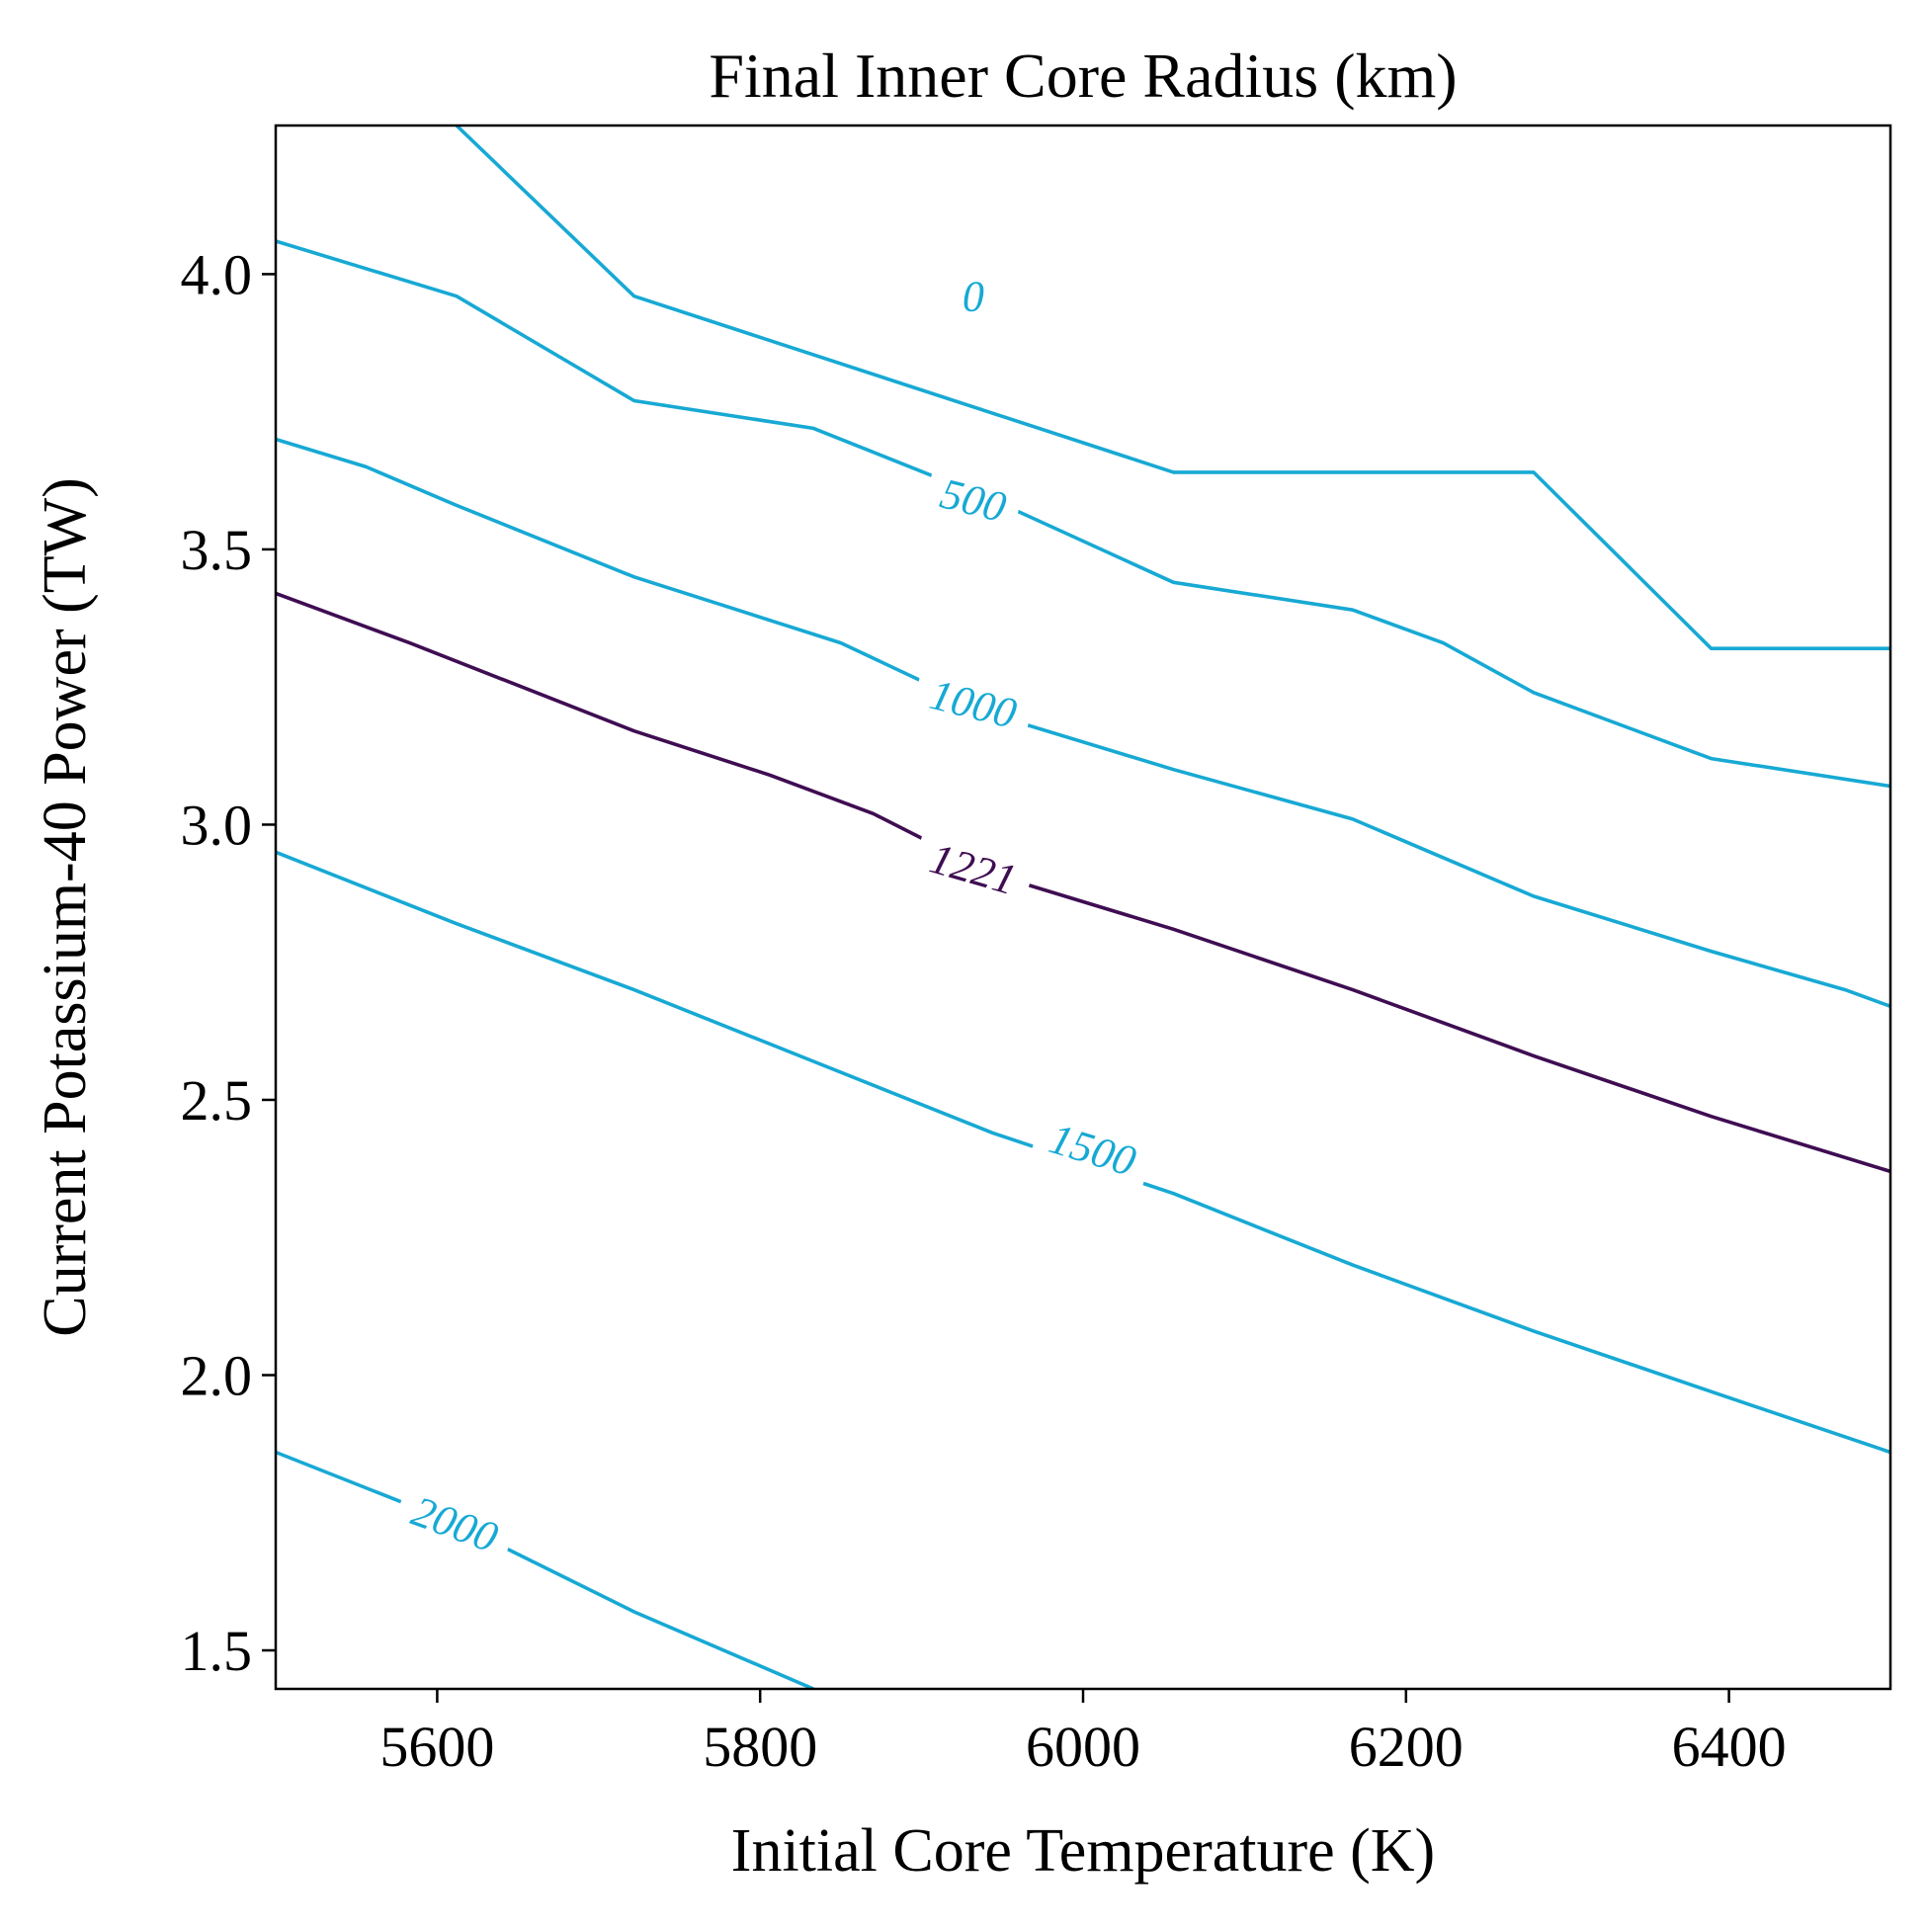 The width and height of the screenshot is (1927, 1932). I want to click on y-tick-label: 1.5, so click(217, 1651).